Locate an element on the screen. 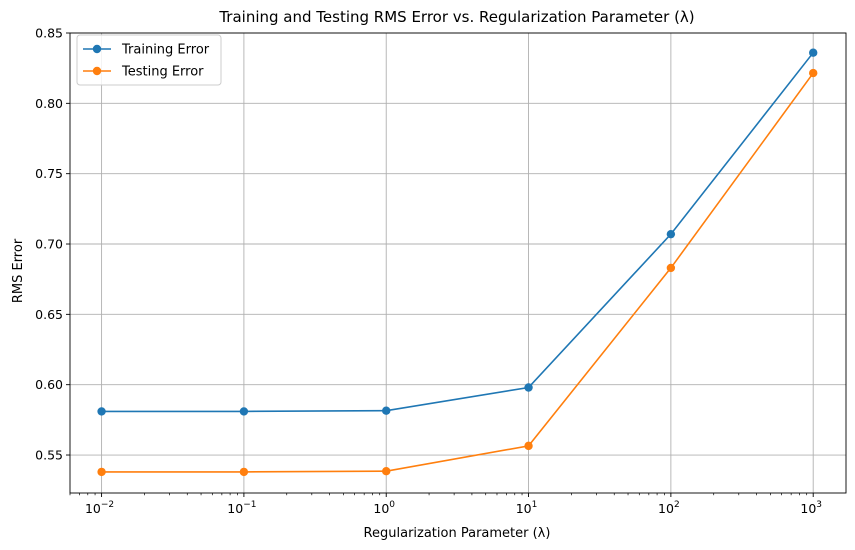 Image resolution: width=855 pixels, height=550 pixels. x-tick-label: 10⁻¹ is located at coordinates (241, 508).